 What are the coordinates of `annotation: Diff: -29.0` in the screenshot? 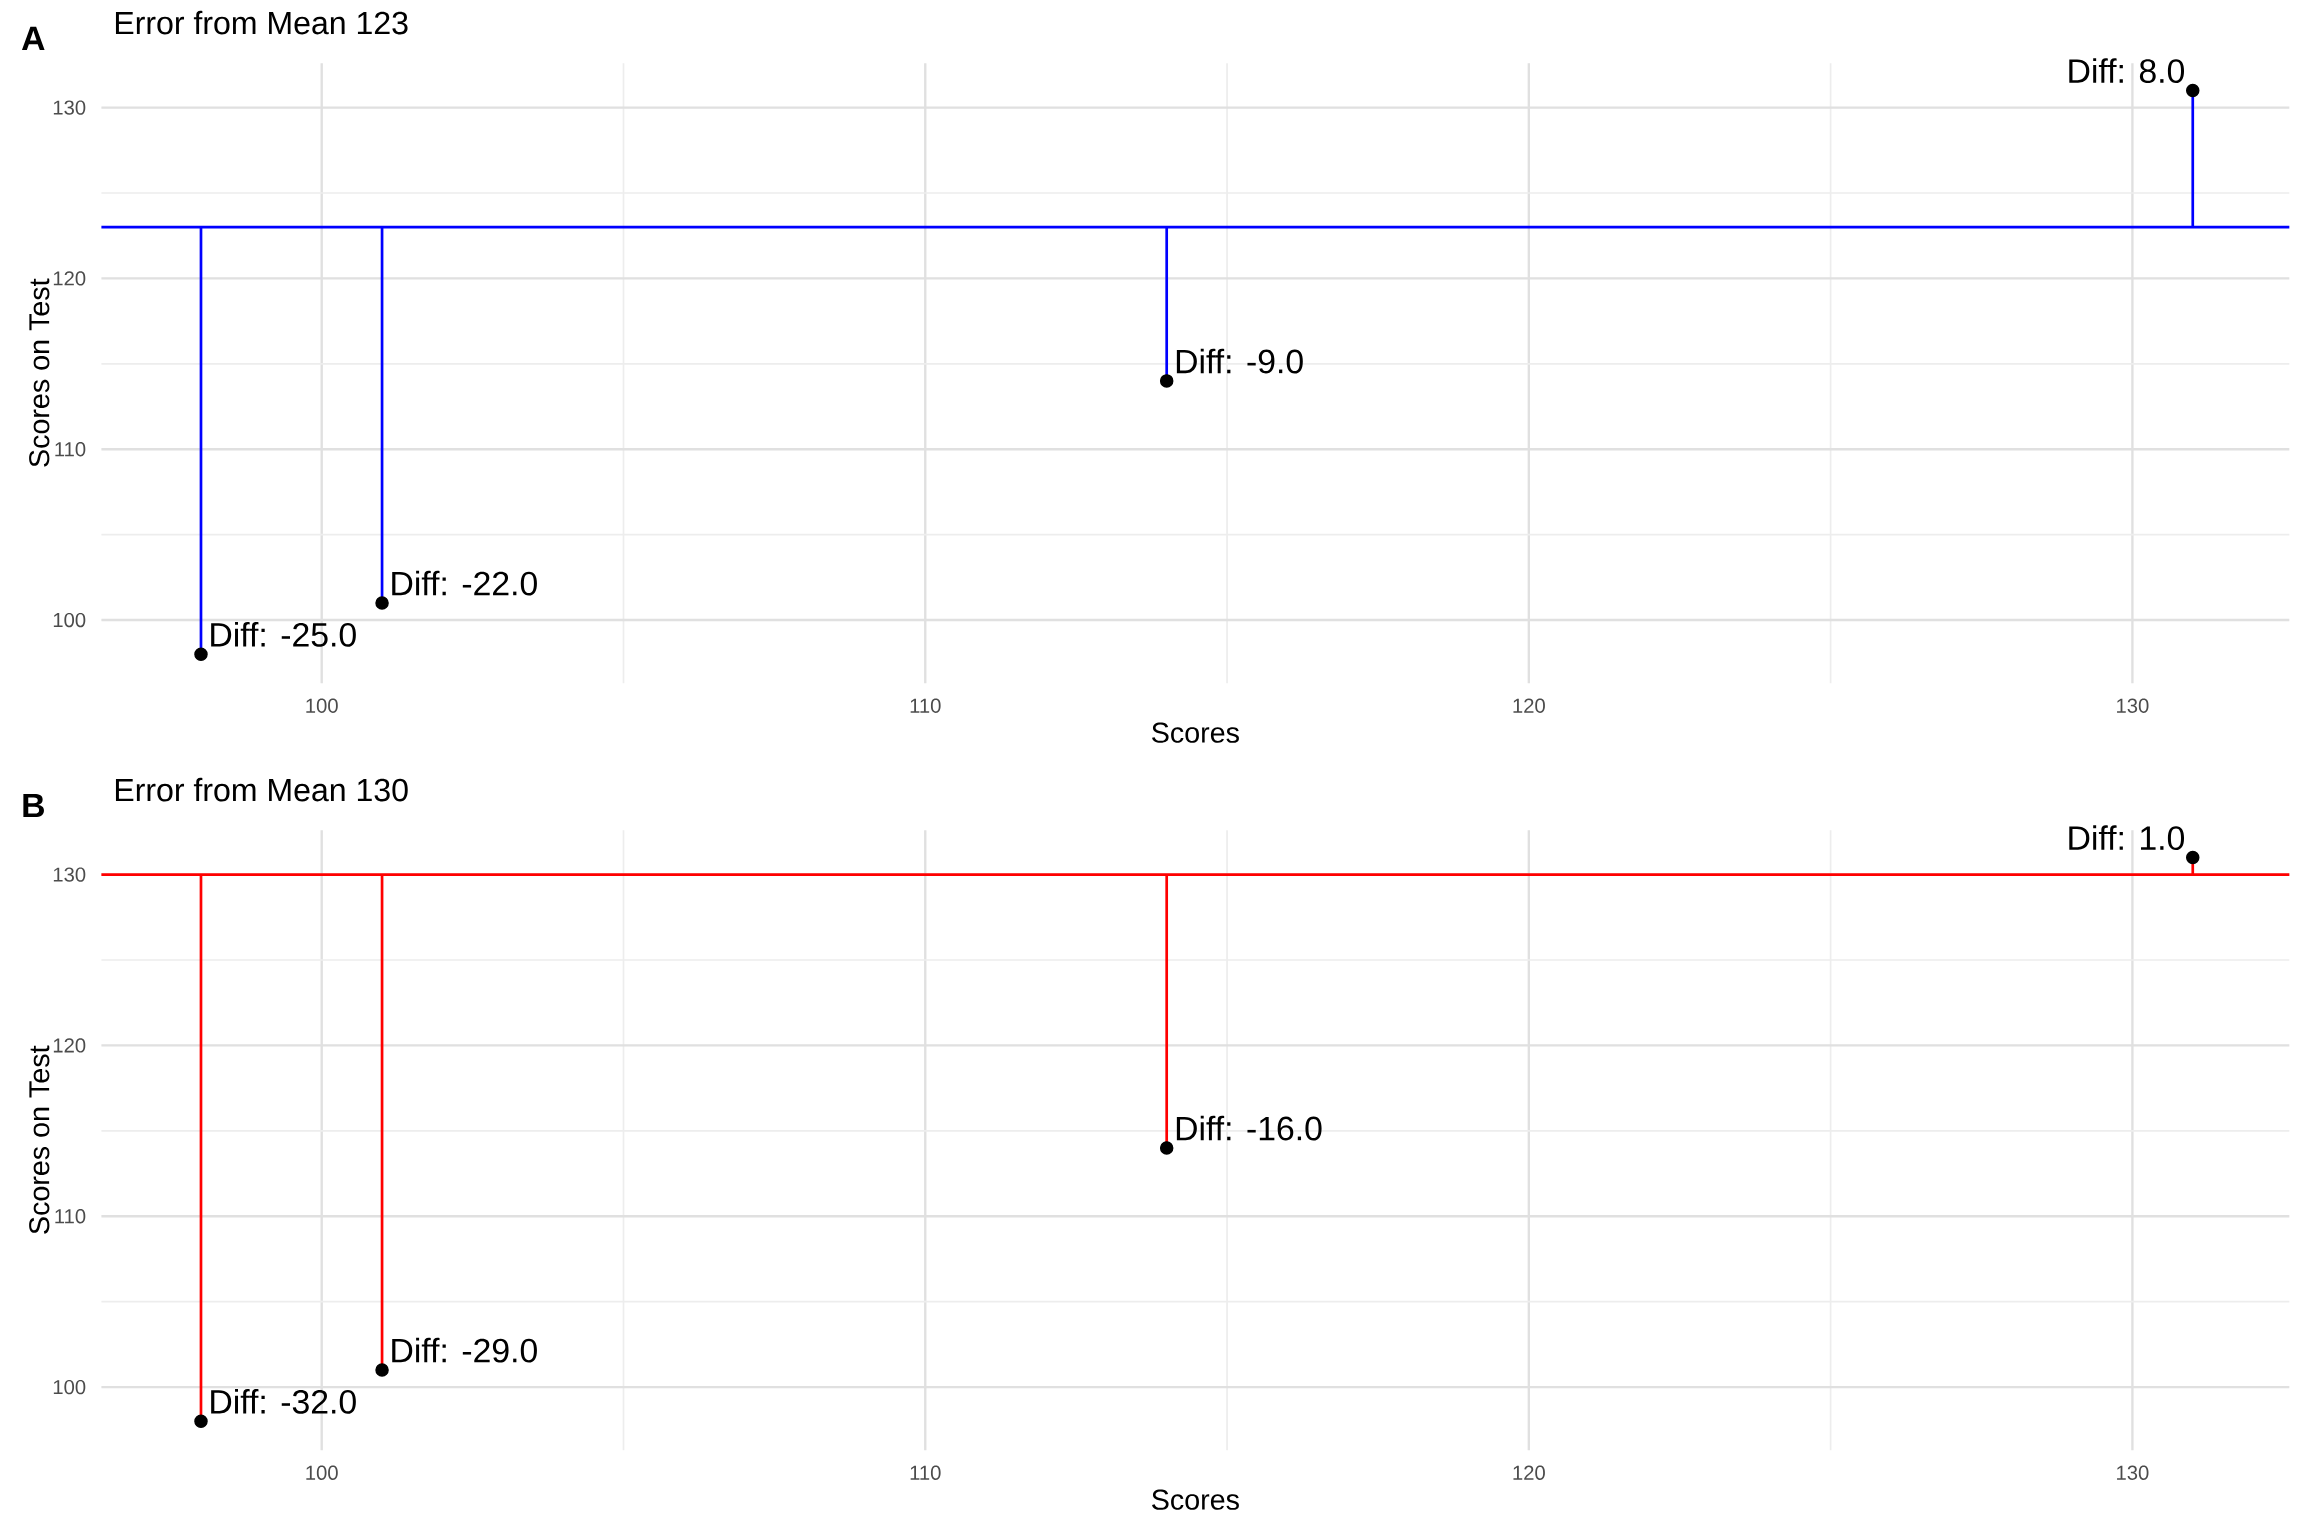 It's located at (464, 1350).